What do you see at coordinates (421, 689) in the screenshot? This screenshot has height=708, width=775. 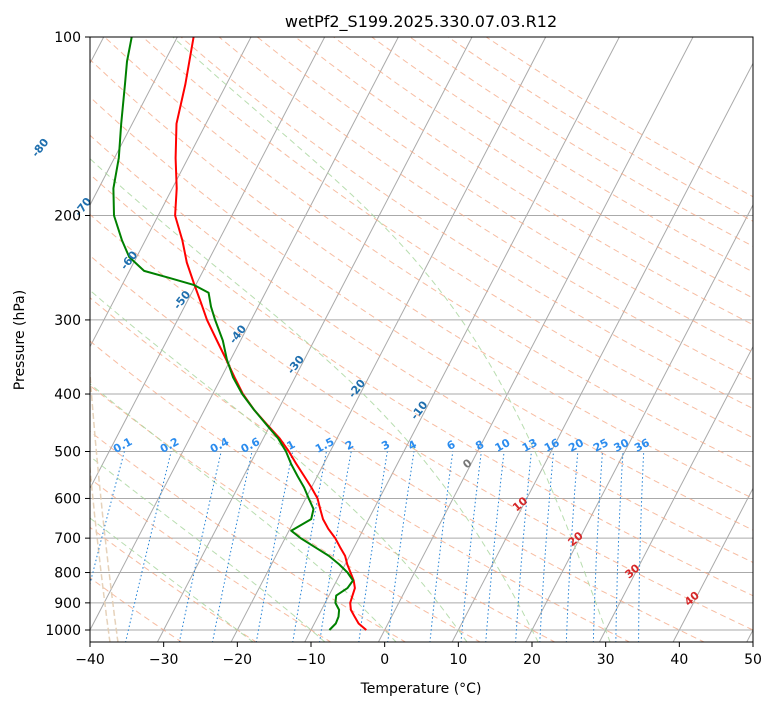 I see `x-axis-title: Temperature (°C)` at bounding box center [421, 689].